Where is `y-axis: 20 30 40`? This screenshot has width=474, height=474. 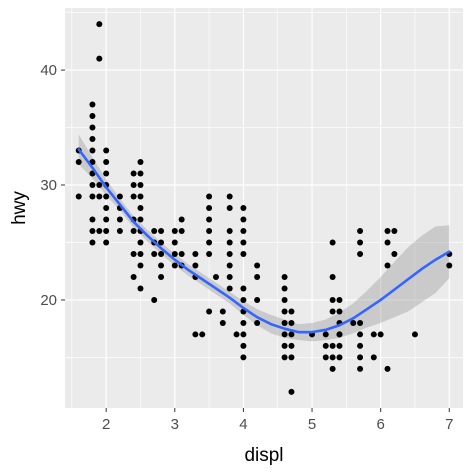 y-axis: 20 30 40 is located at coordinates (52, 185).